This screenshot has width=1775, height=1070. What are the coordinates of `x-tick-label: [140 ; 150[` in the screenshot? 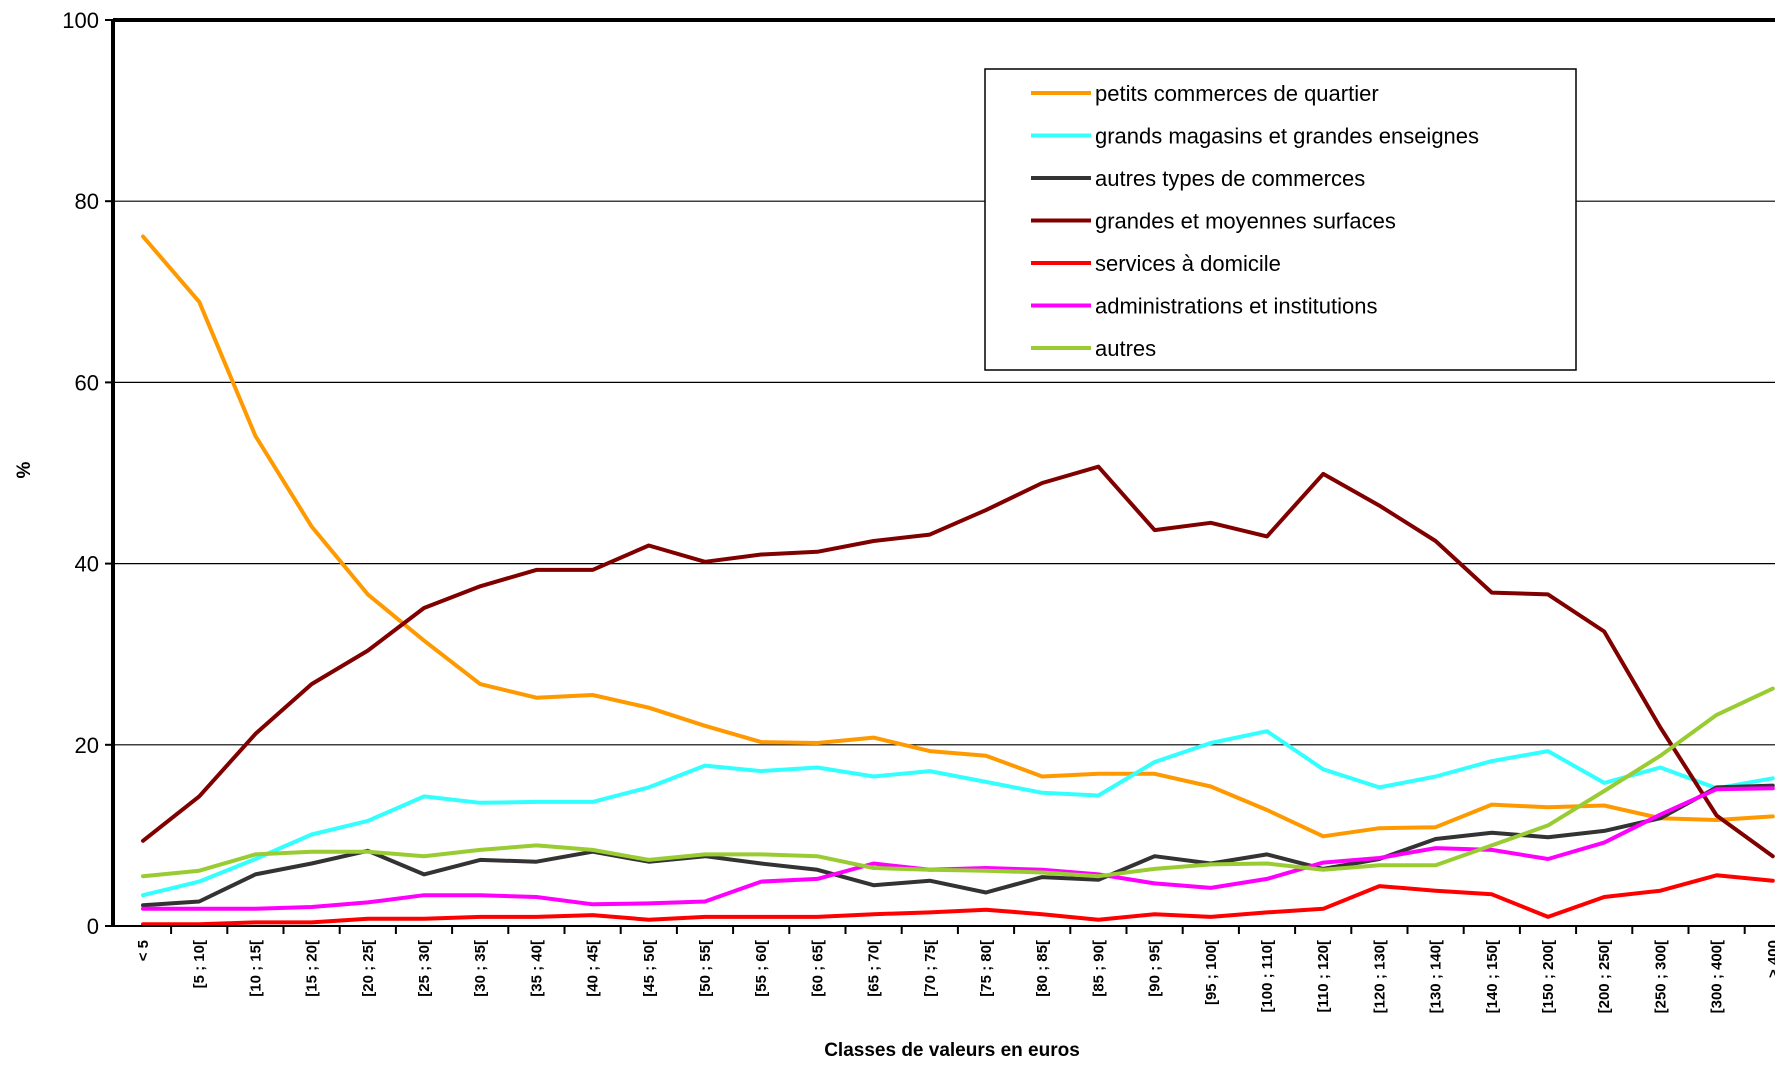 It's located at (1492, 976).